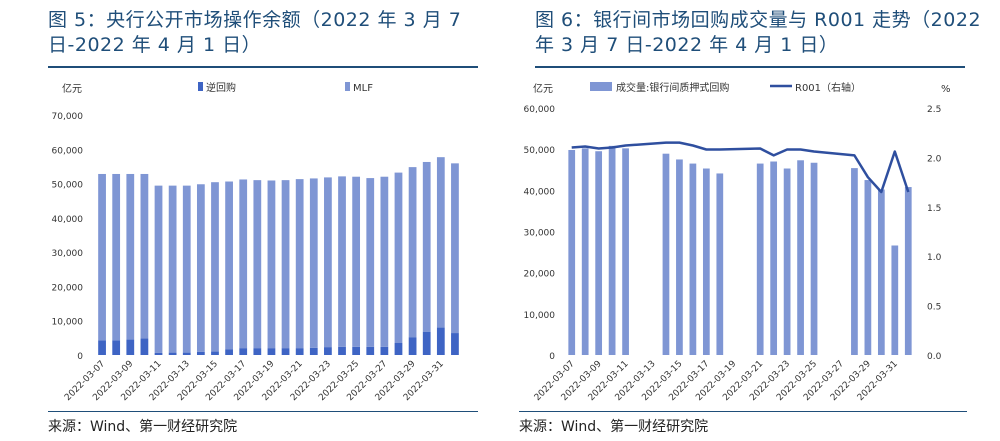  I want to click on left-y-tick-label: 50,000, so click(68, 186).